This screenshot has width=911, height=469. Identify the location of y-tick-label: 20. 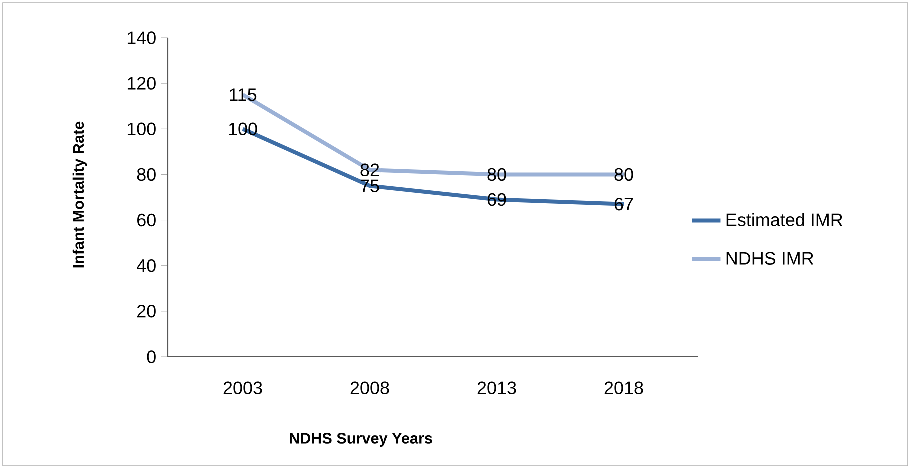
(147, 311).